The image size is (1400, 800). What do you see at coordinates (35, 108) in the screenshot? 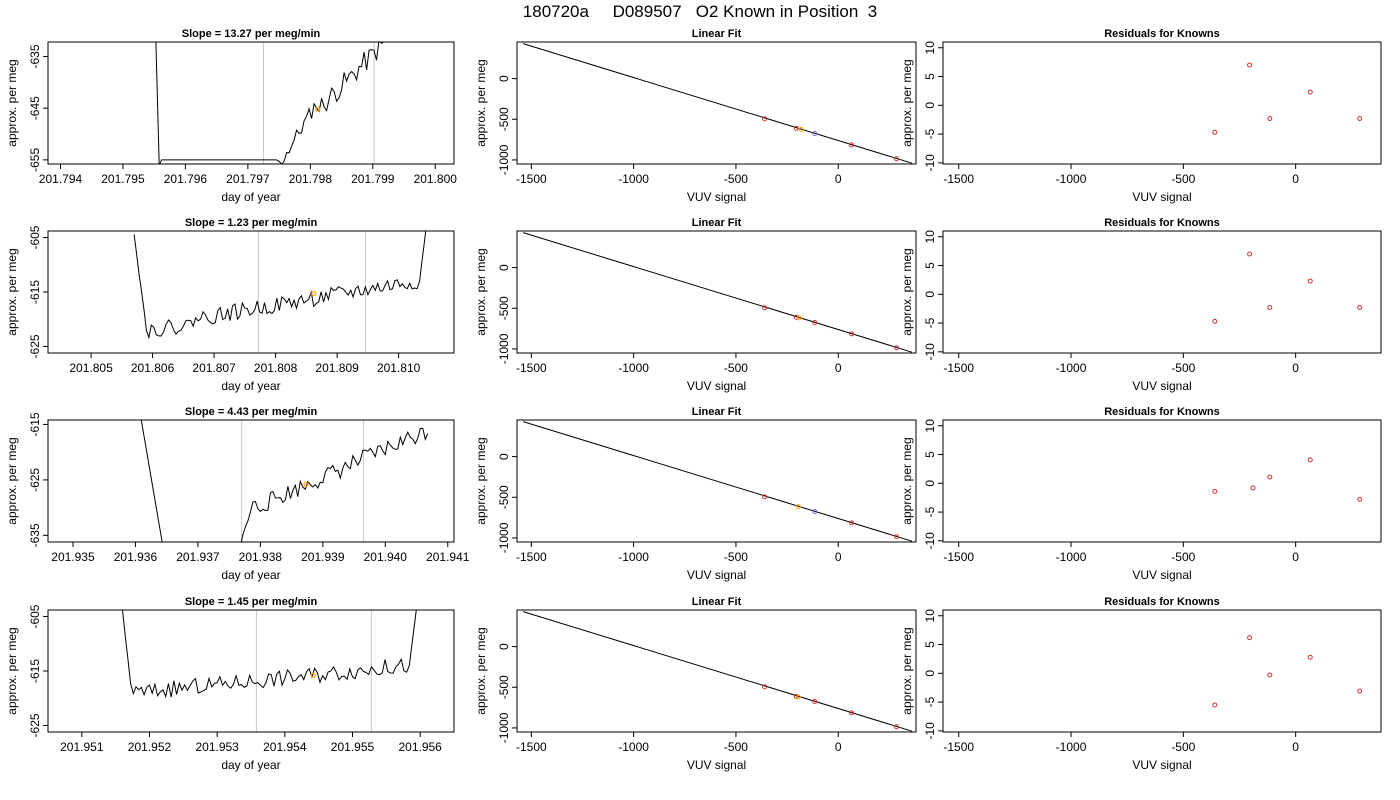
I see `y-tick-label: -645` at bounding box center [35, 108].